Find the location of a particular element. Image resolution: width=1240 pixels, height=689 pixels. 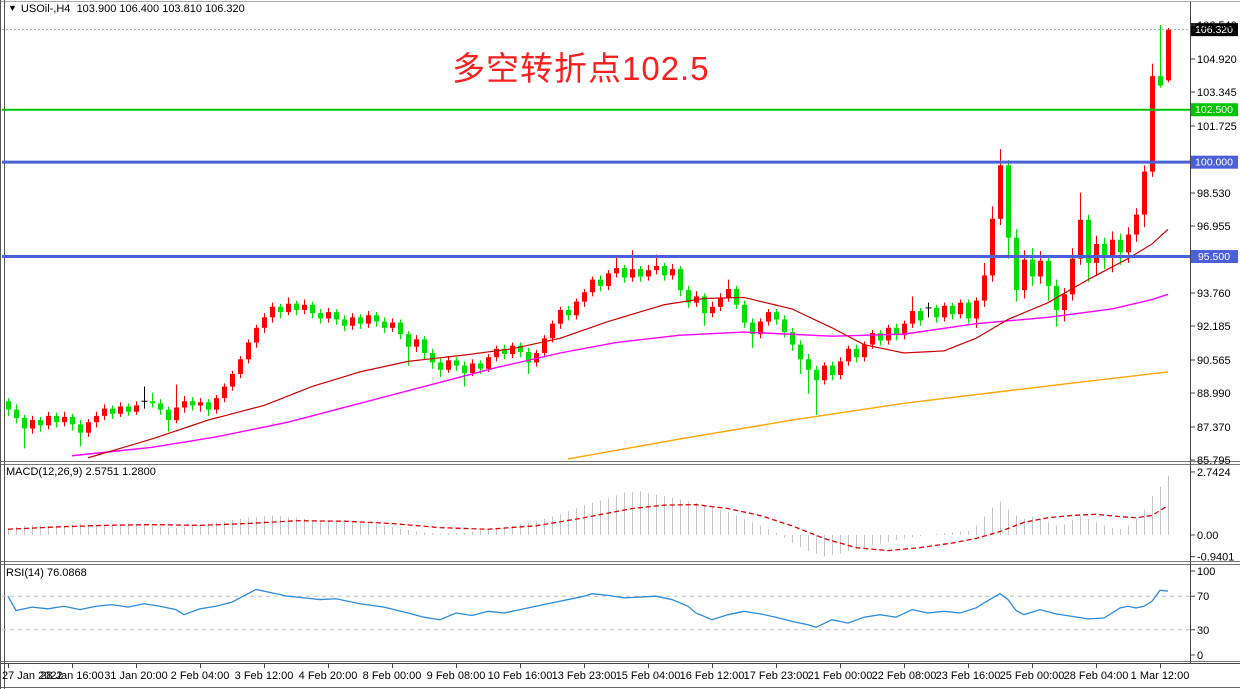

price-badge: 102.500 is located at coordinates (1214, 110).